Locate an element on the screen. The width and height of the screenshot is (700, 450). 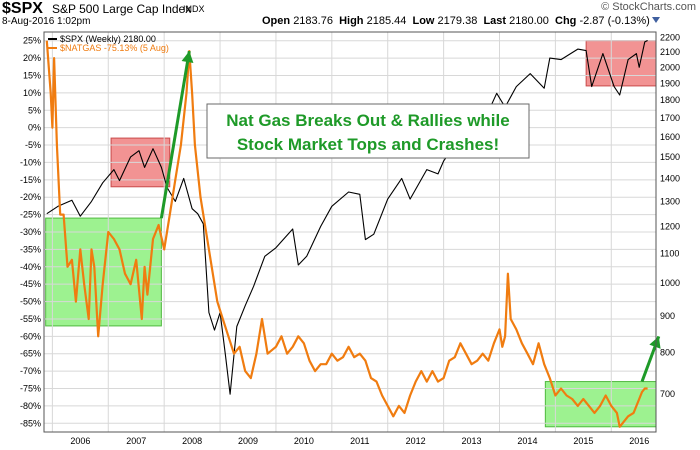
chg-label: Chg is located at coordinates (566, 21).